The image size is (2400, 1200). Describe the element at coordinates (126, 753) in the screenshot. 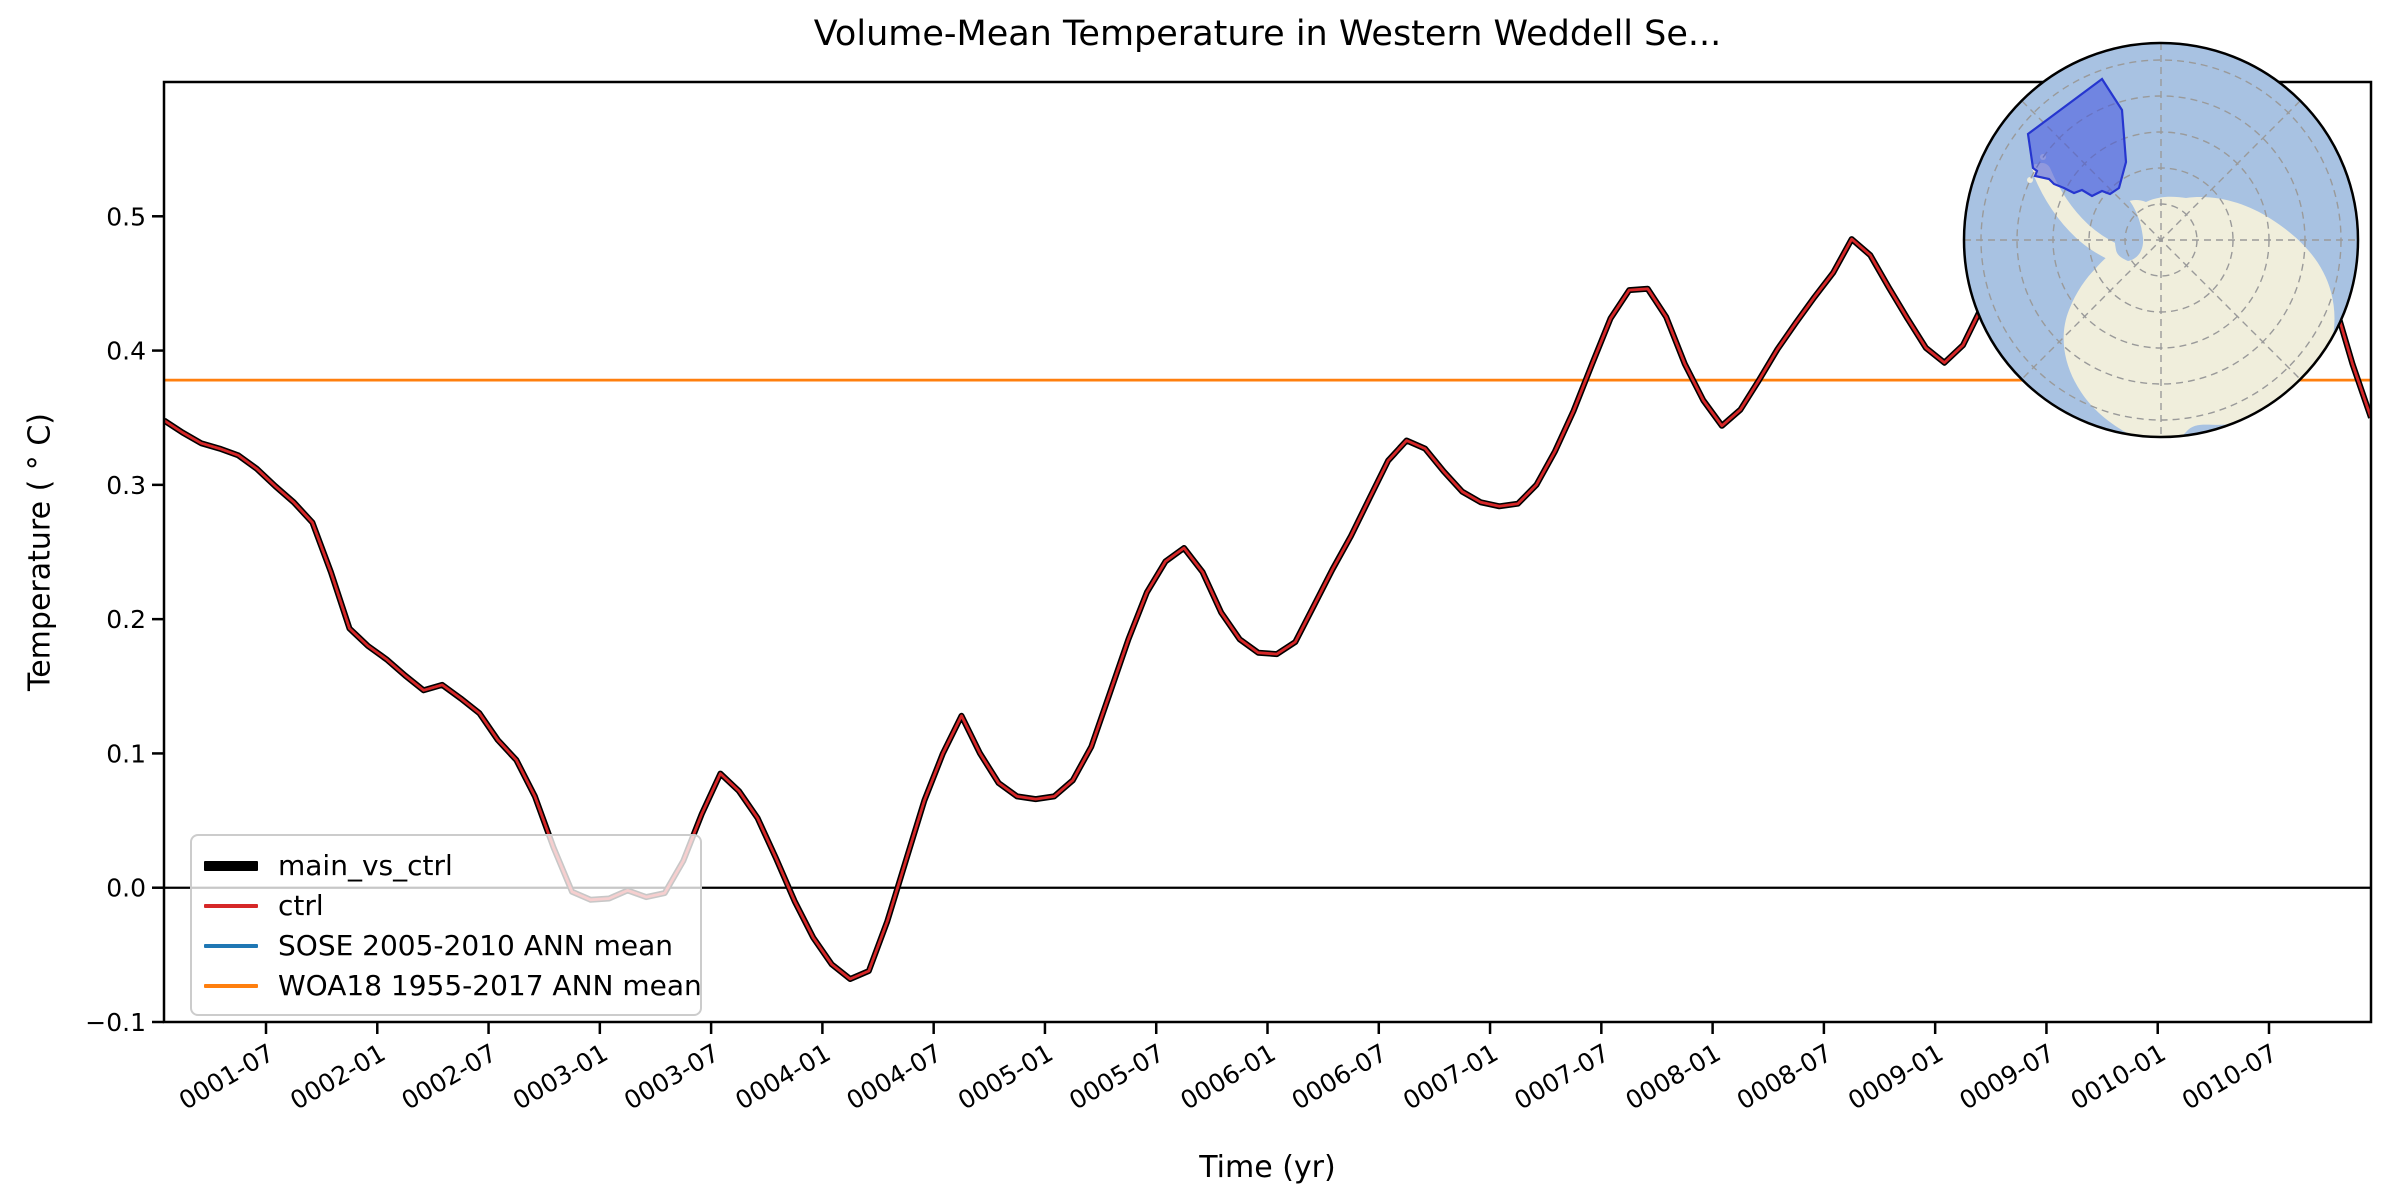

I see `y-tick-label: 0.1` at that location.